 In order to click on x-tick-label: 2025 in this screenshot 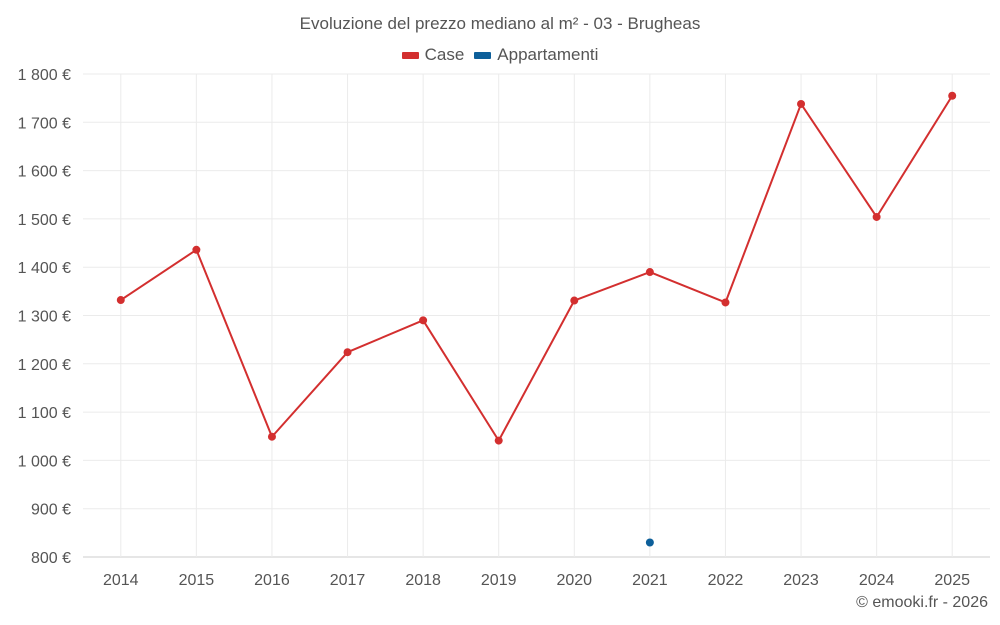, I will do `click(952, 580)`.